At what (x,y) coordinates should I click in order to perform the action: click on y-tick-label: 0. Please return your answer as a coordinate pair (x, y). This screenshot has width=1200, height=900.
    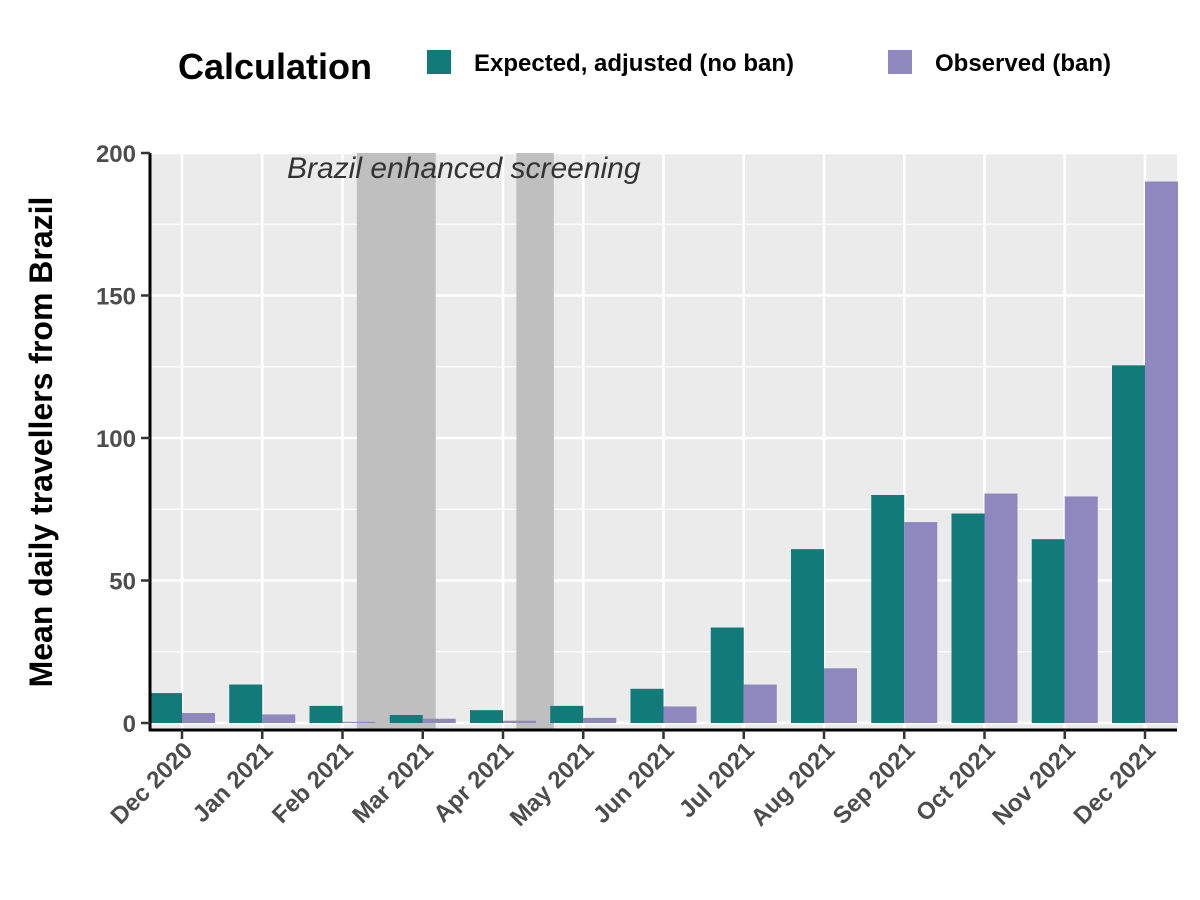
    Looking at the image, I should click on (129, 724).